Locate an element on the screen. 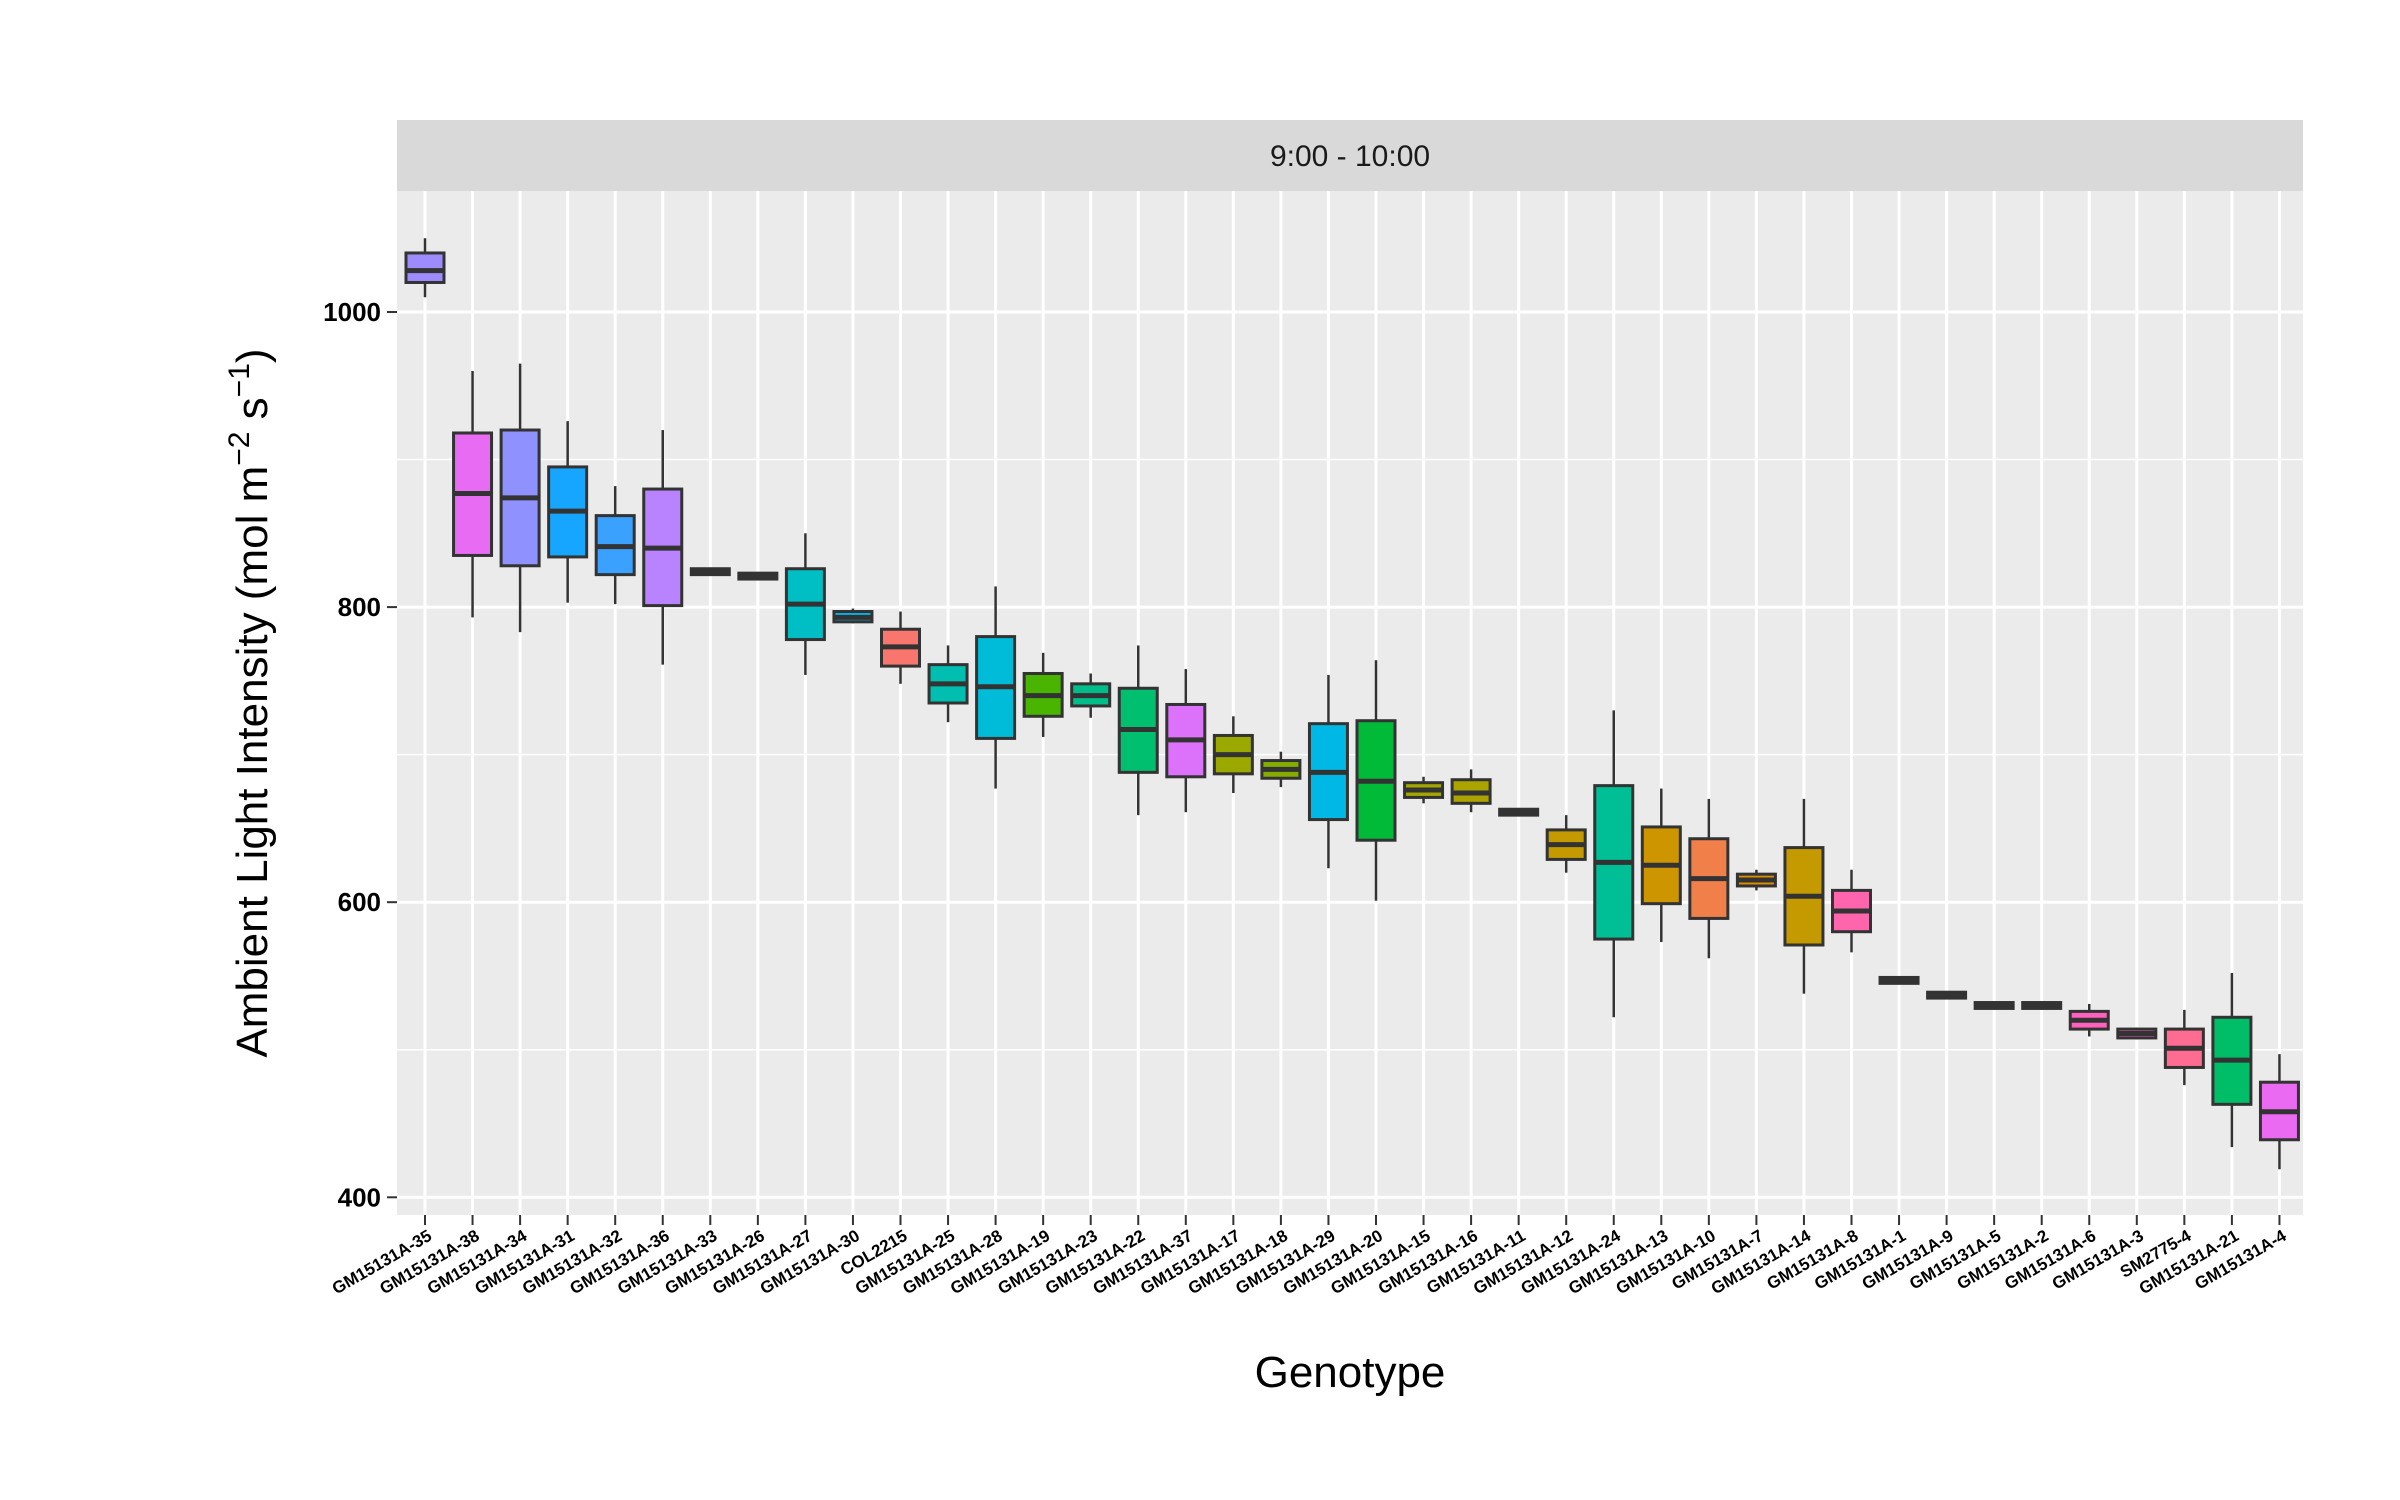 Image resolution: width=2400 pixels, height=1500 pixels. x-axis-title: Genotype is located at coordinates (1350, 1372).